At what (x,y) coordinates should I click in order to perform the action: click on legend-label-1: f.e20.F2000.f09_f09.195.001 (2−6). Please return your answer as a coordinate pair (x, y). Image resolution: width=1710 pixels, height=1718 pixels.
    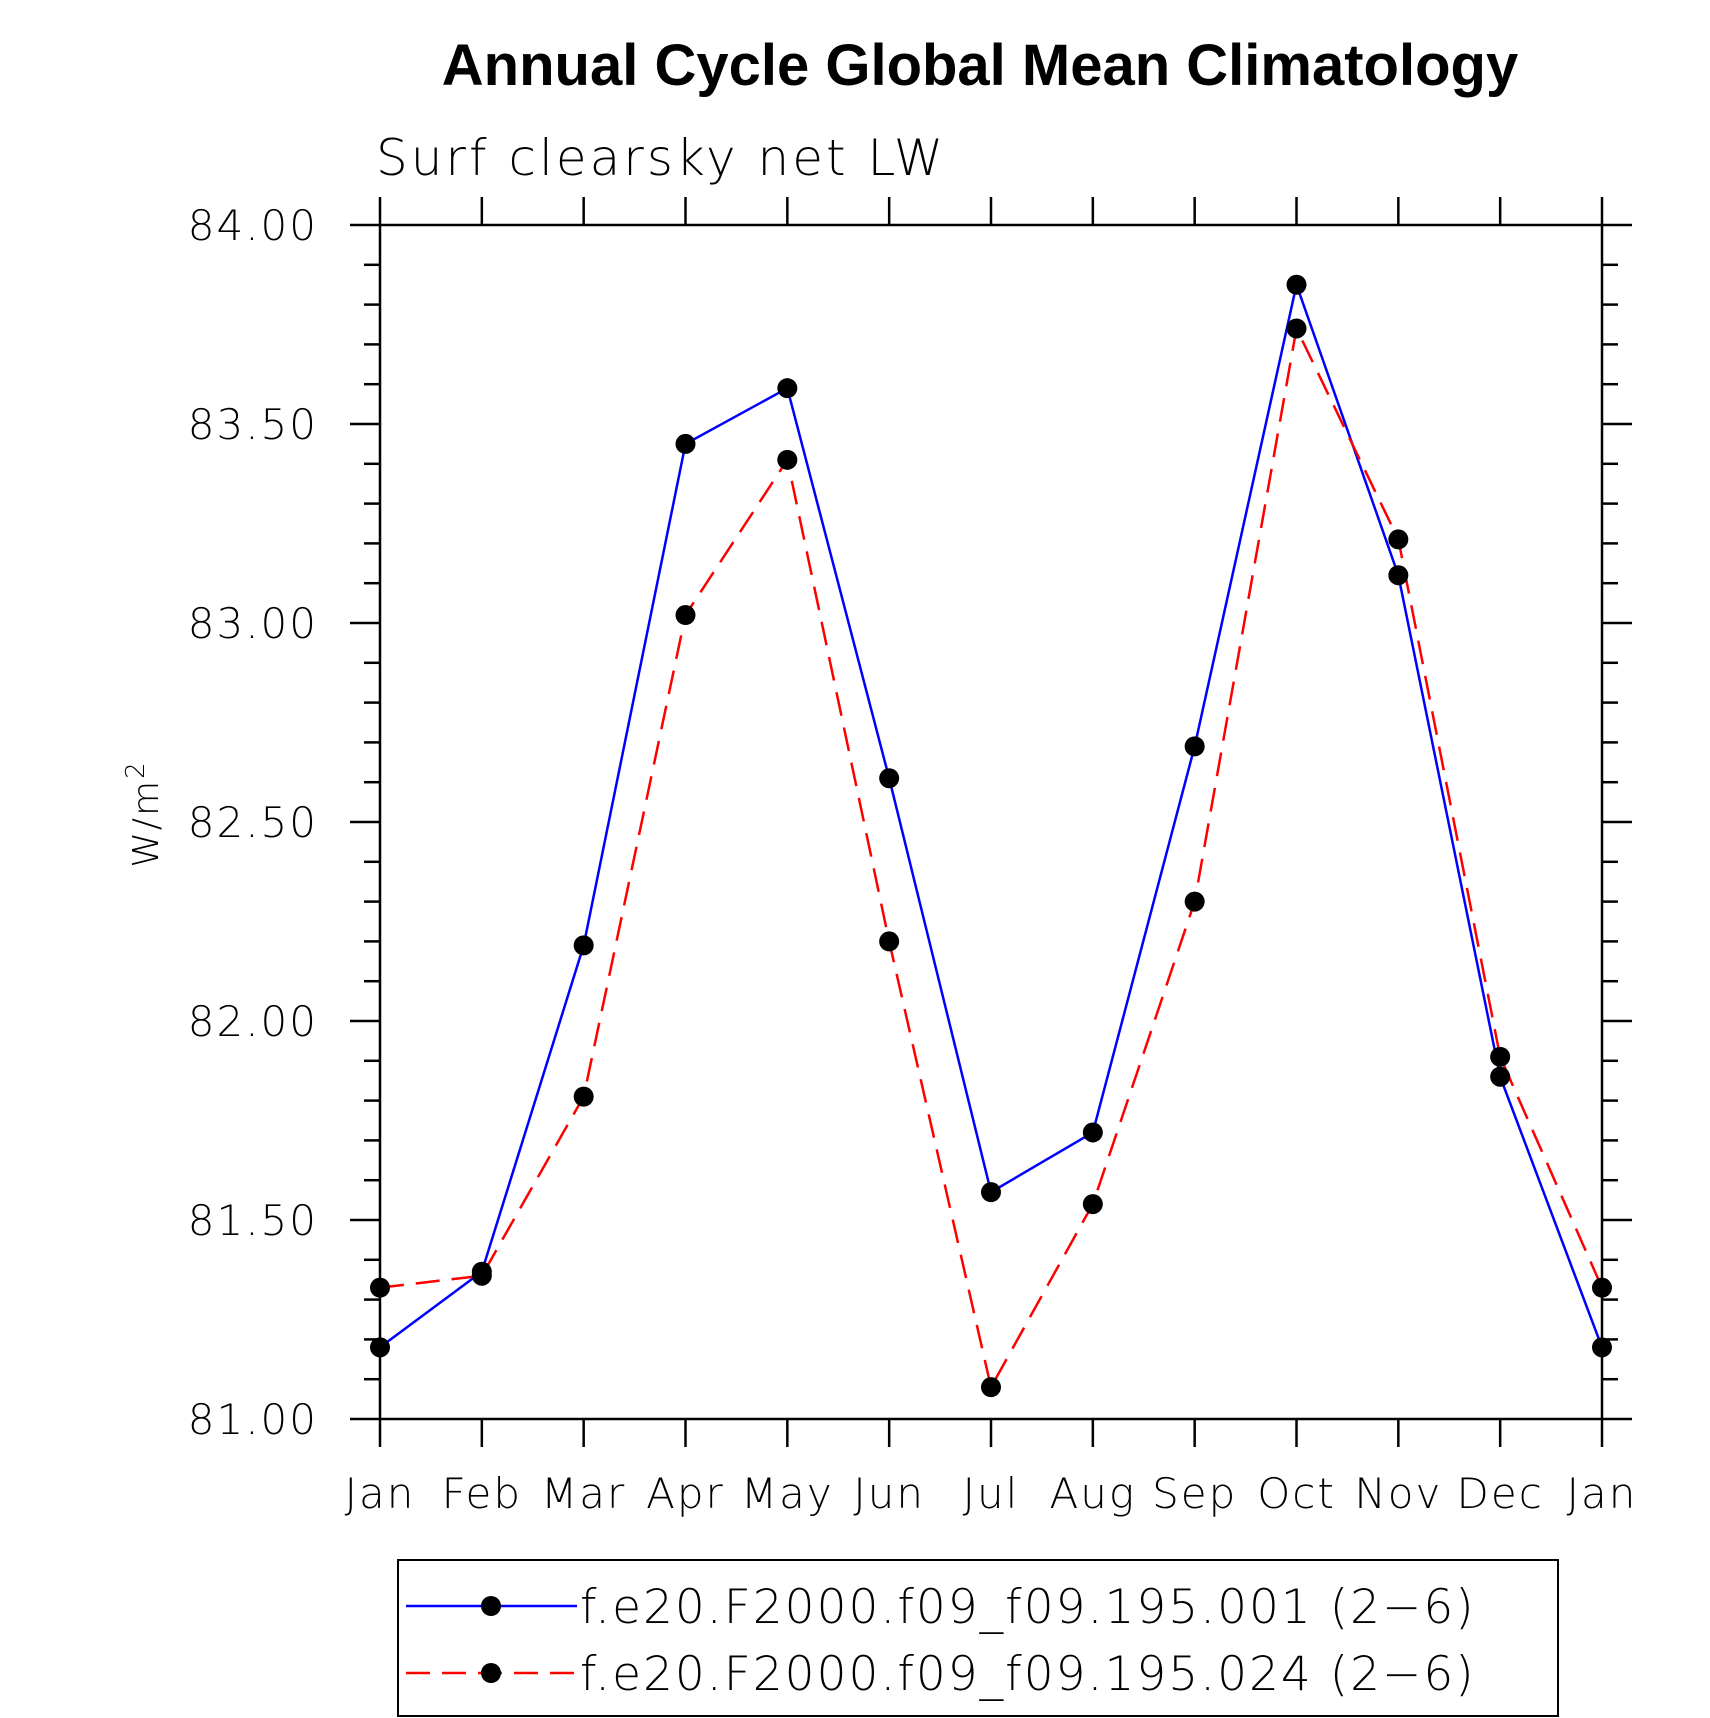
    Looking at the image, I should click on (1028, 1607).